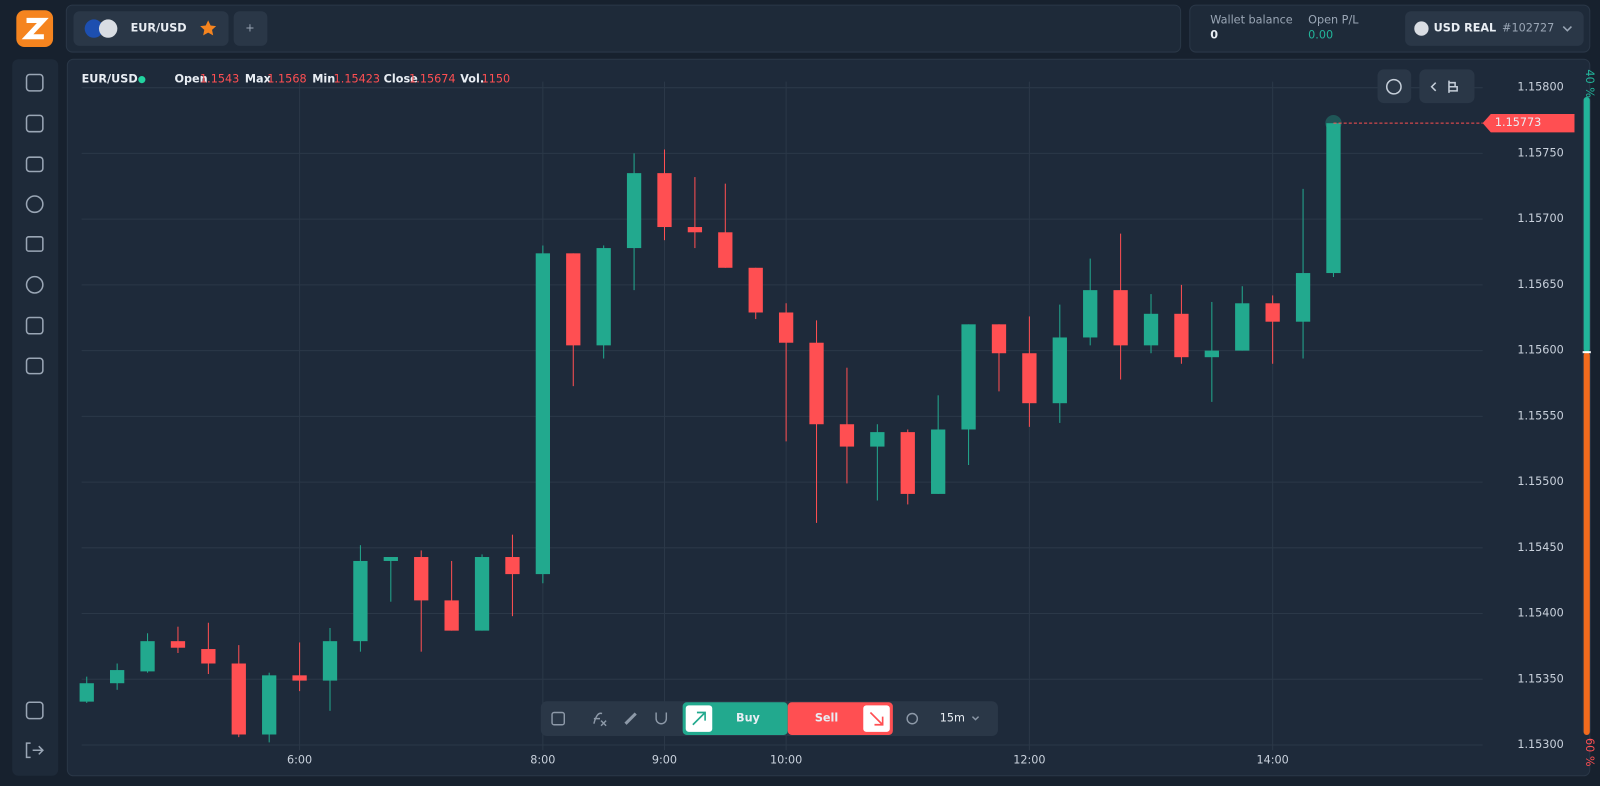  Describe the element at coordinates (34, 164) in the screenshot. I see `icon-portfolio` at that location.